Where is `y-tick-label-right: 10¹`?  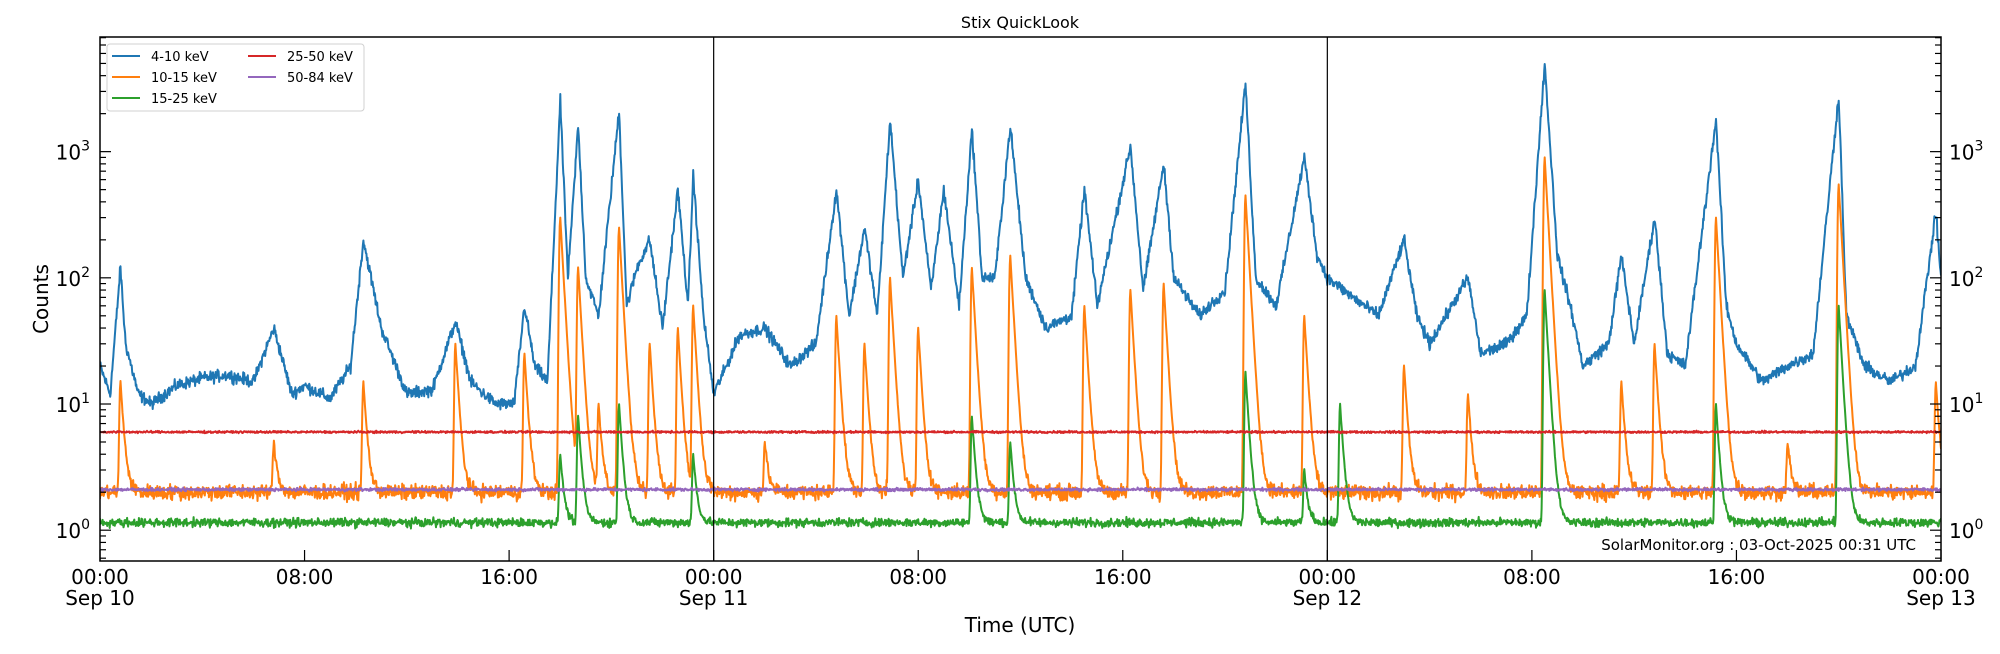 y-tick-label-right: 10¹ is located at coordinates (1966, 404).